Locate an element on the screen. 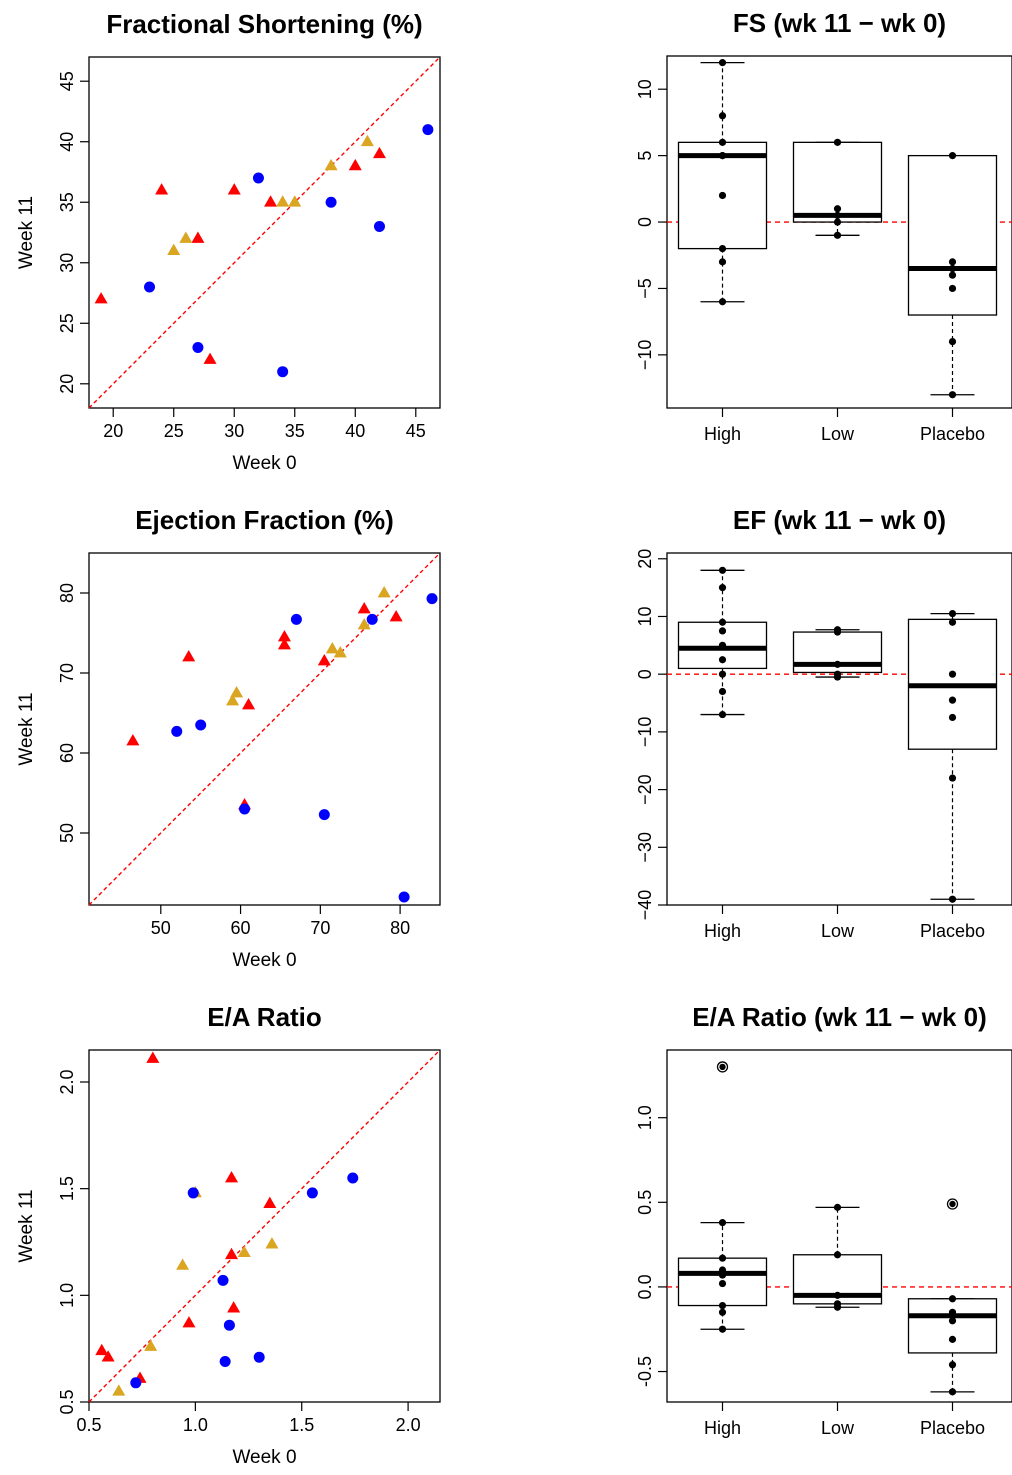 The image size is (1012, 1475). y-tick-label: 40 is located at coordinates (67, 142).